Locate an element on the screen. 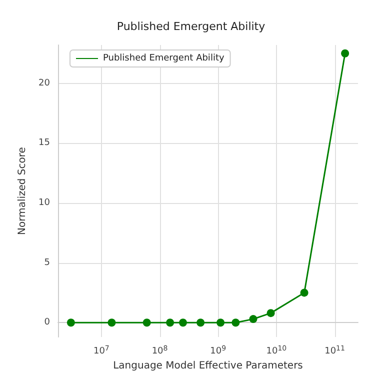 This screenshot has width=382, height=392. y-axis-title: Normalized Score is located at coordinates (22, 191).